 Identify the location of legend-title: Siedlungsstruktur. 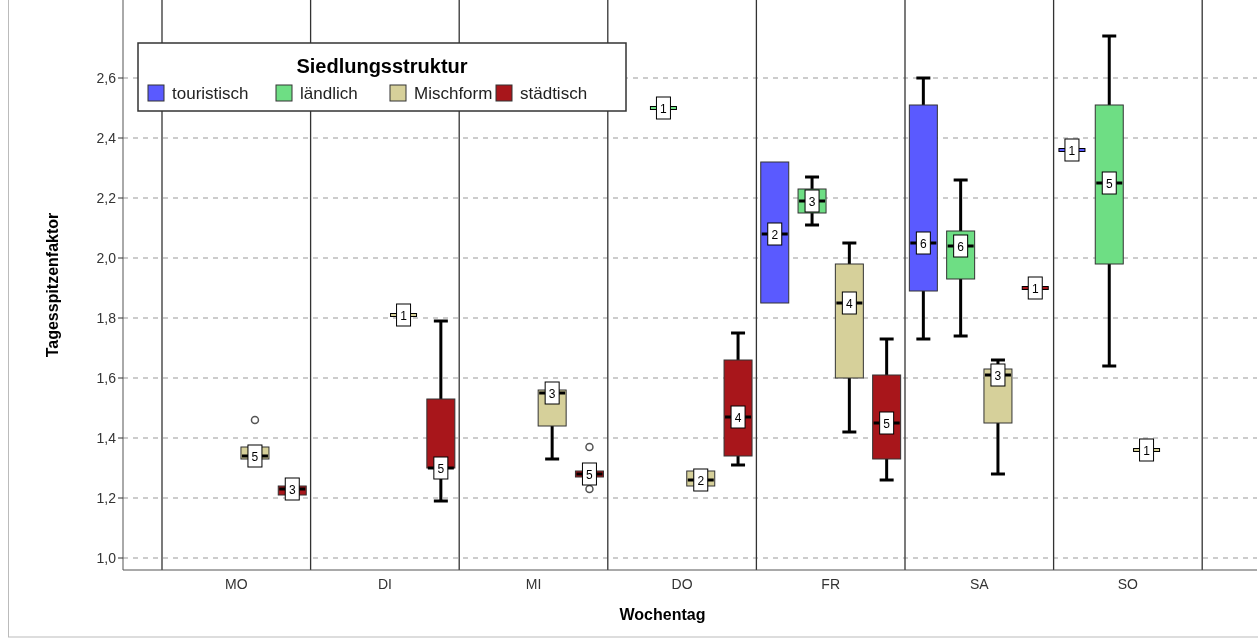
(382, 66).